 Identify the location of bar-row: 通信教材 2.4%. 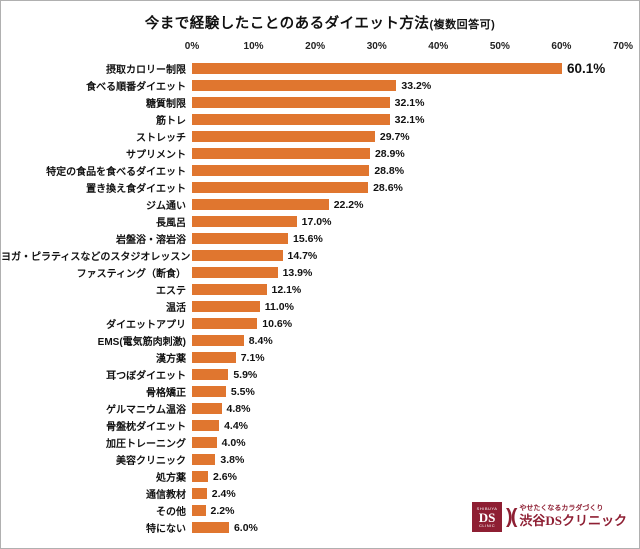
(320, 493).